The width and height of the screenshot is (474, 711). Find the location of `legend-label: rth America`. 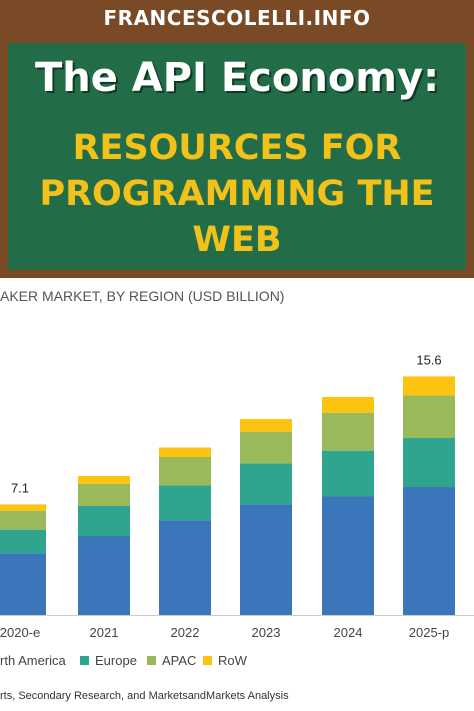

legend-label: rth America is located at coordinates (33, 660).